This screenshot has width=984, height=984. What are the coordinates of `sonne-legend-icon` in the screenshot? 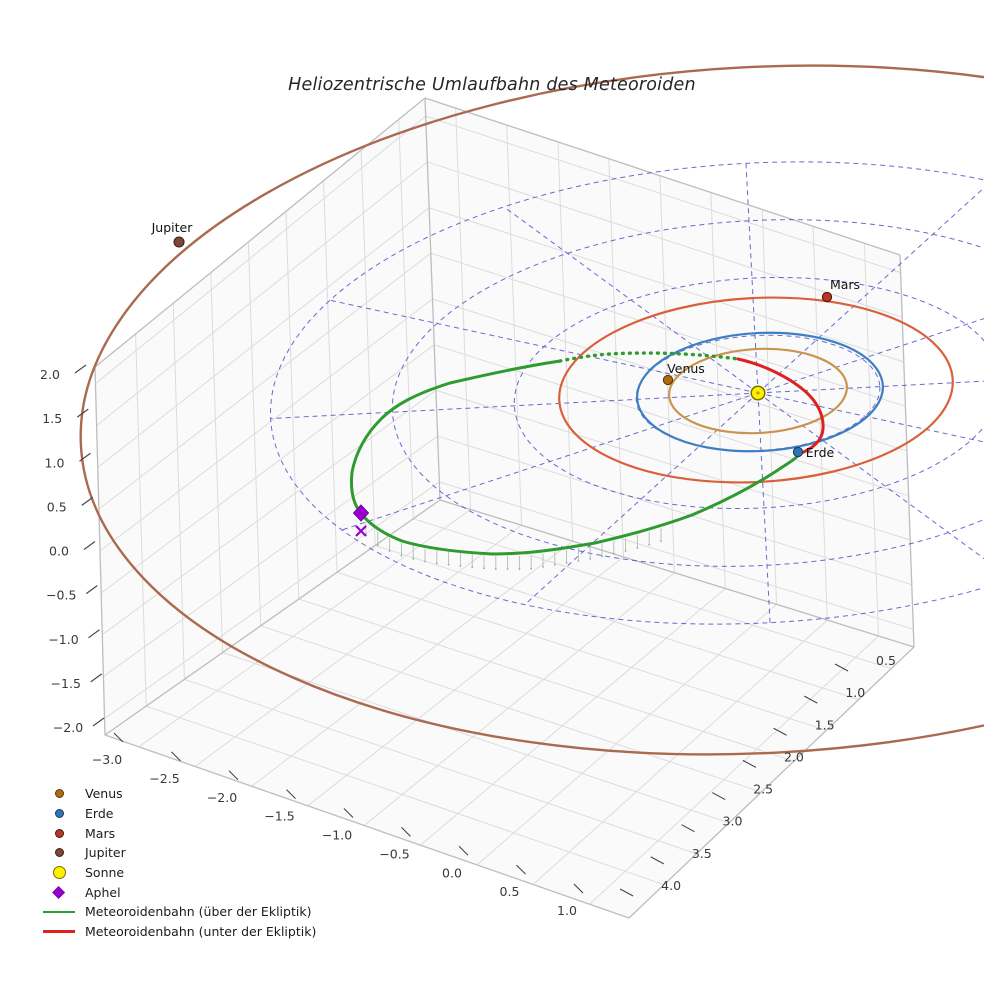 It's located at (59, 873).